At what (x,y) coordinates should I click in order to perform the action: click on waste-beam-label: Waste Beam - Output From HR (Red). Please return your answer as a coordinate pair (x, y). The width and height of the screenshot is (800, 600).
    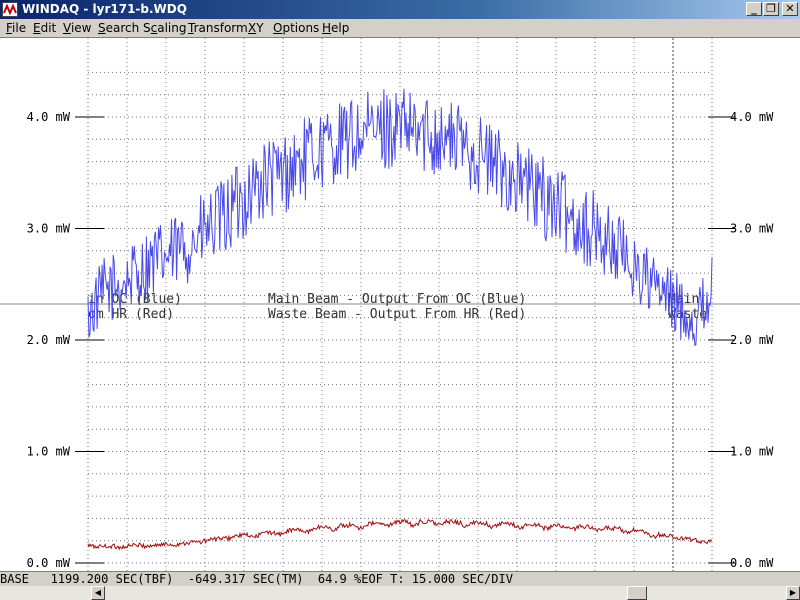
    Looking at the image, I should click on (397, 314).